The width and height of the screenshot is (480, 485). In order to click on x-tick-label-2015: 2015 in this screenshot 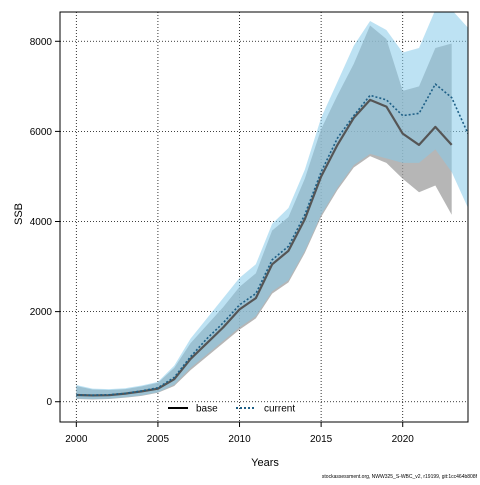, I will do `click(321, 439)`.